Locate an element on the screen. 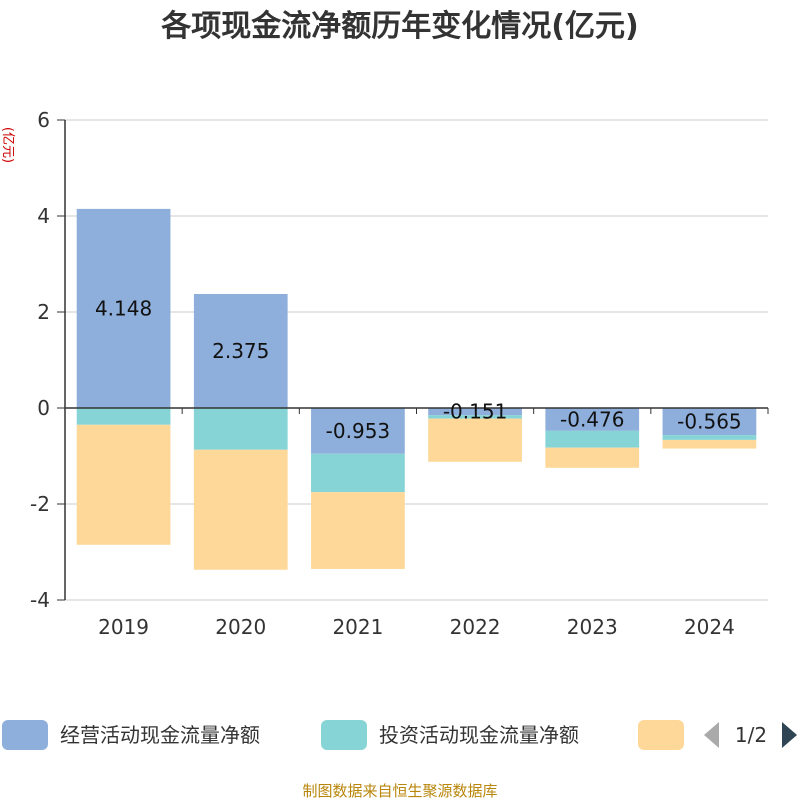 The width and height of the screenshot is (800, 800). legend-label: 经营活动现金流量净额 is located at coordinates (160, 735).